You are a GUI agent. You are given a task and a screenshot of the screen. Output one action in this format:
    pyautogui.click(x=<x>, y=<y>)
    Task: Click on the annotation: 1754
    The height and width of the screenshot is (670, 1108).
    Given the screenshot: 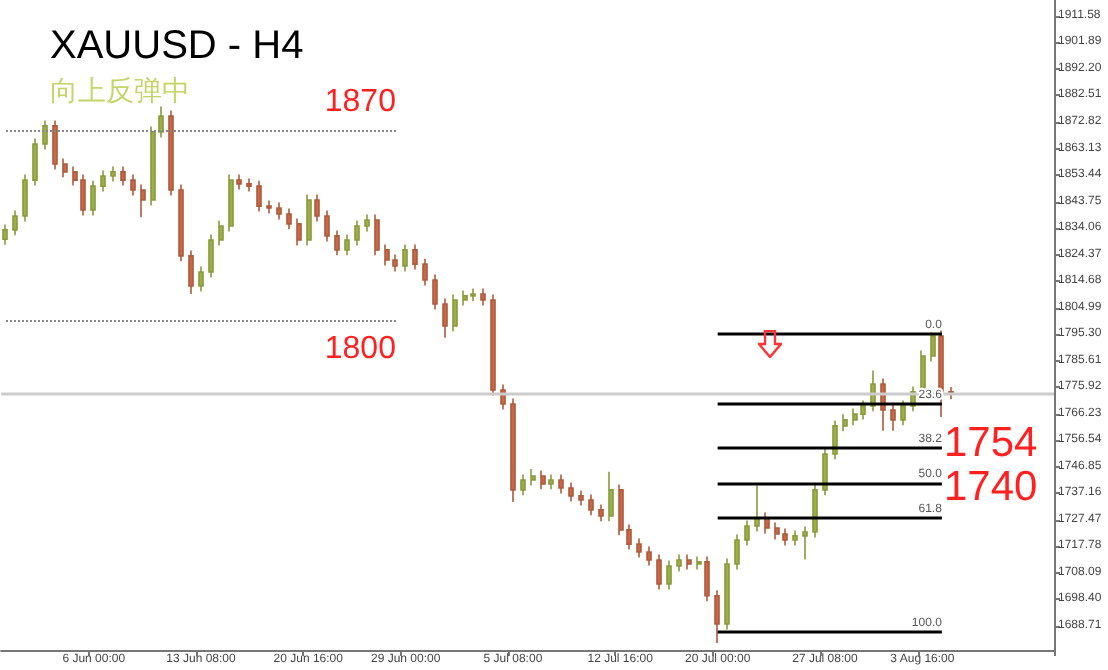 What is the action you would take?
    pyautogui.click(x=991, y=443)
    